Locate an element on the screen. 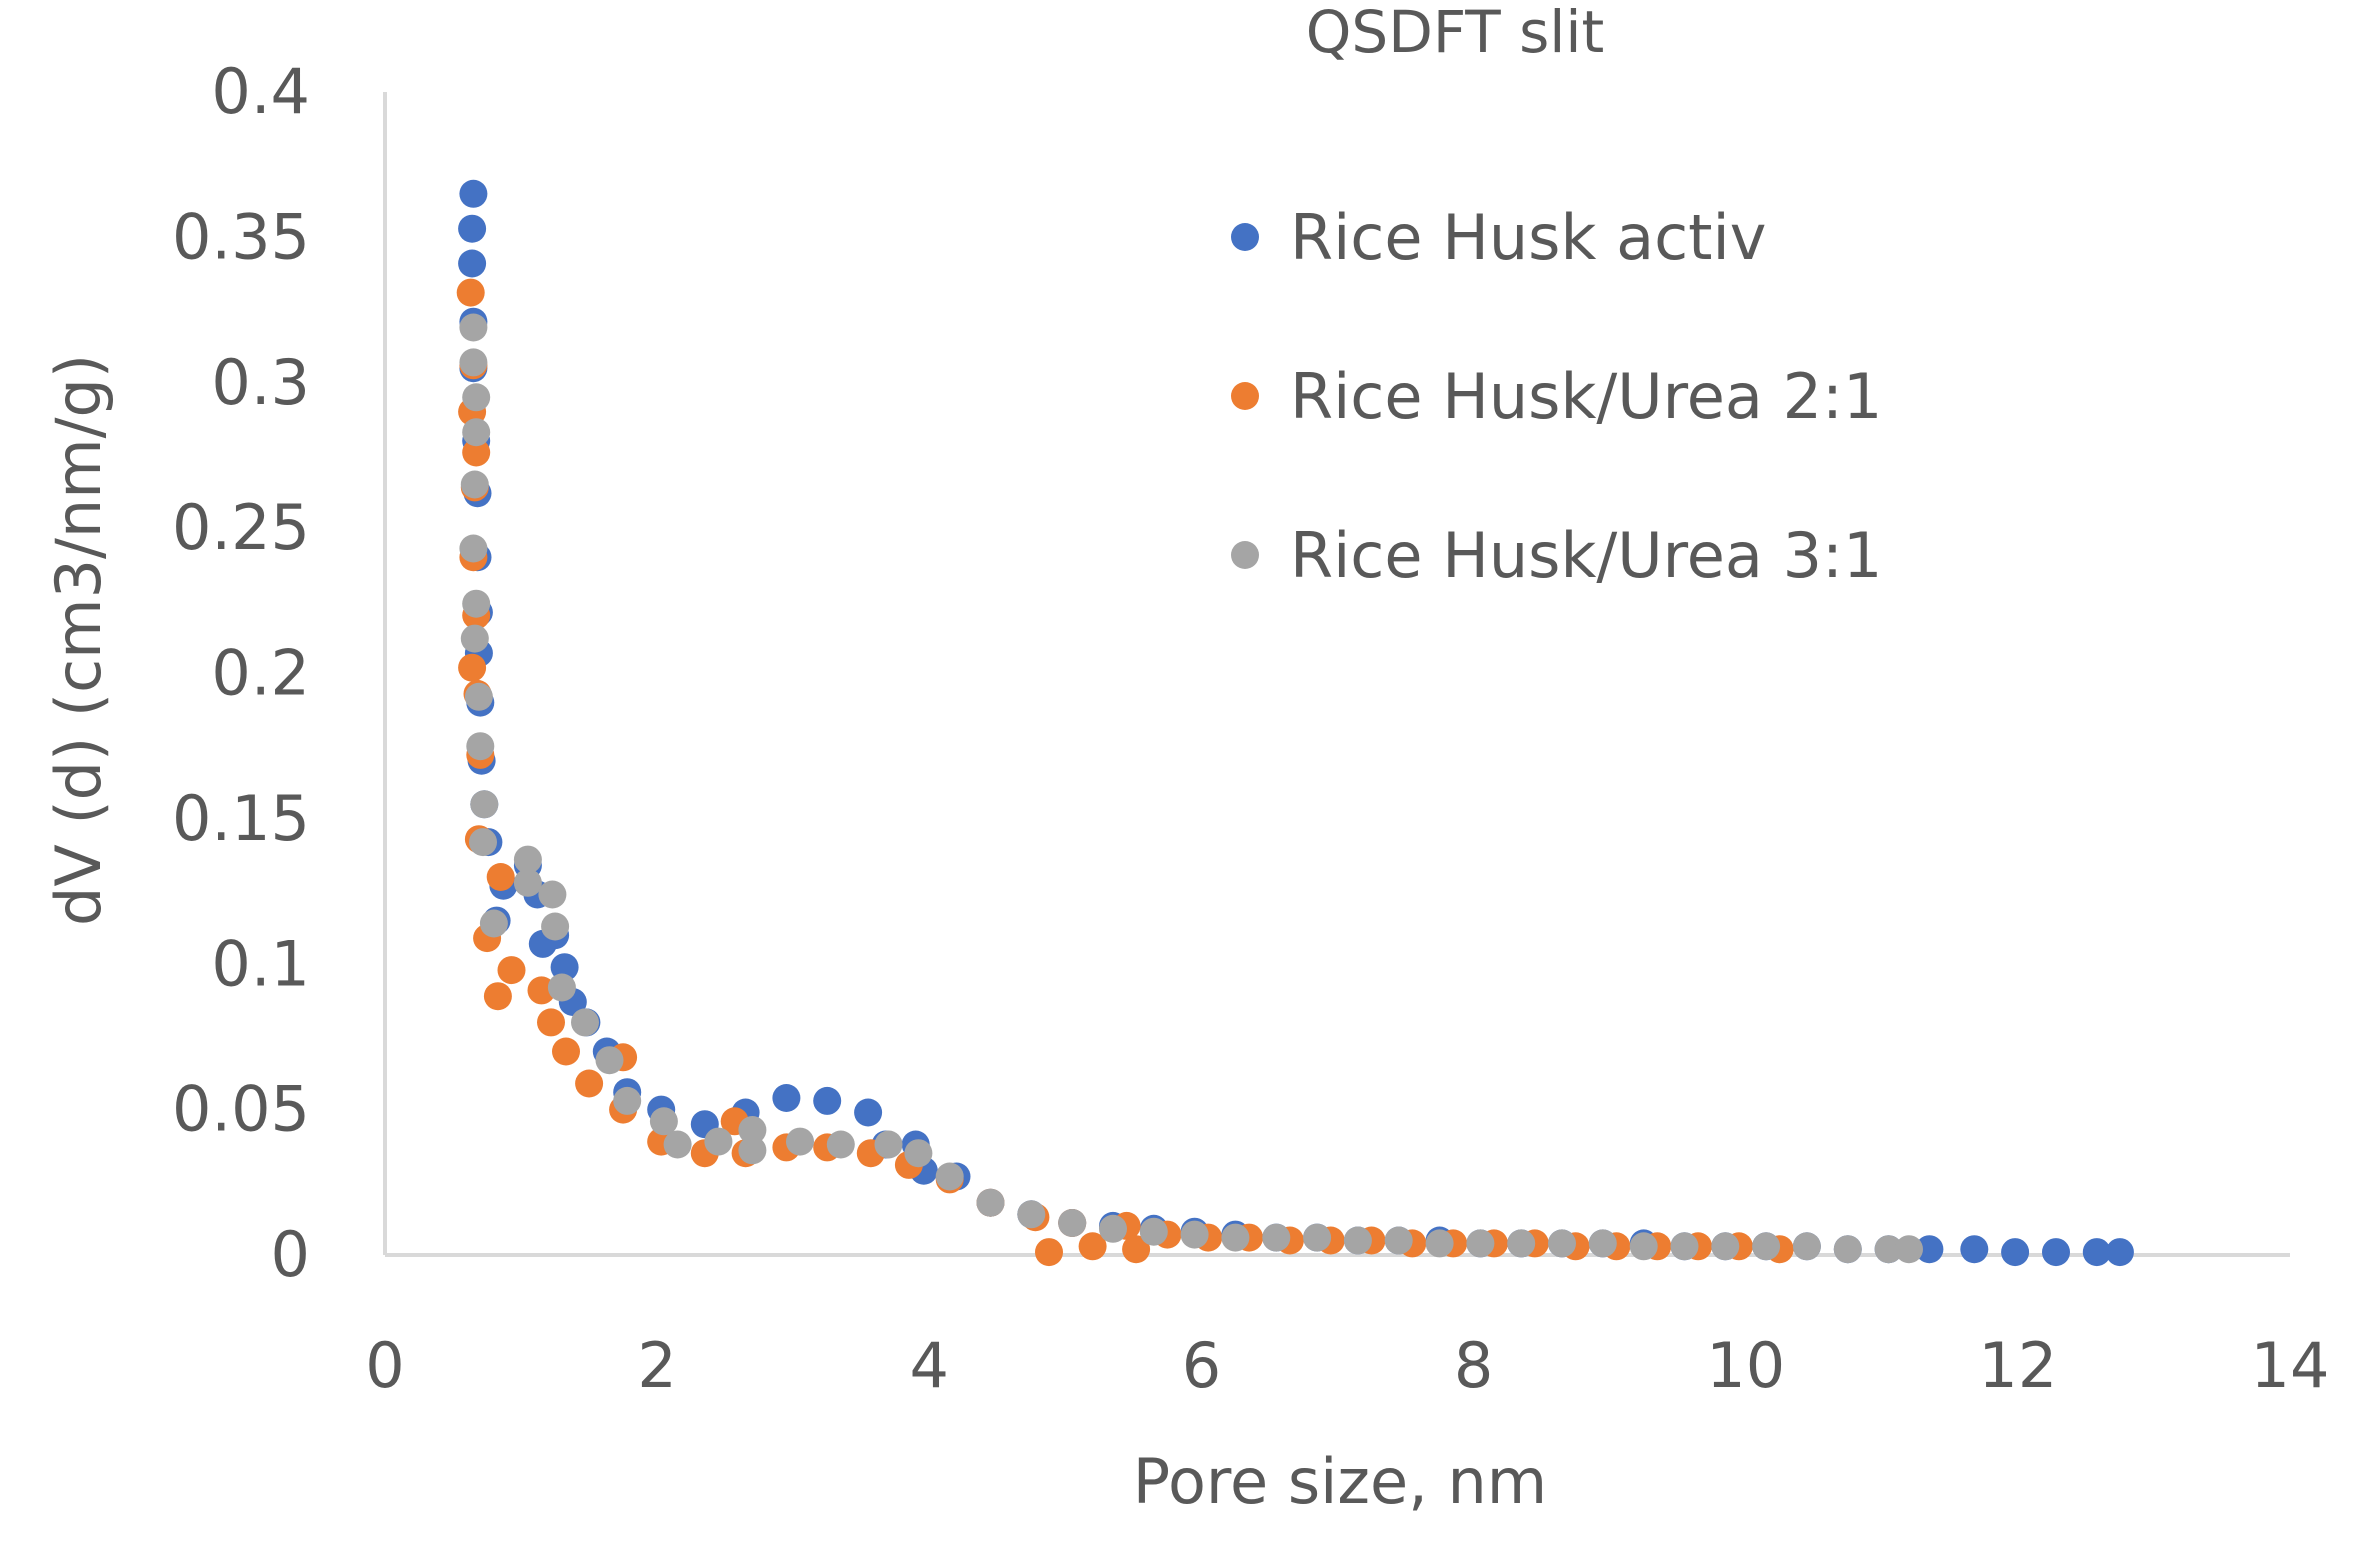 The image size is (2361, 1541). x-tick-label: 0 is located at coordinates (384, 1365).